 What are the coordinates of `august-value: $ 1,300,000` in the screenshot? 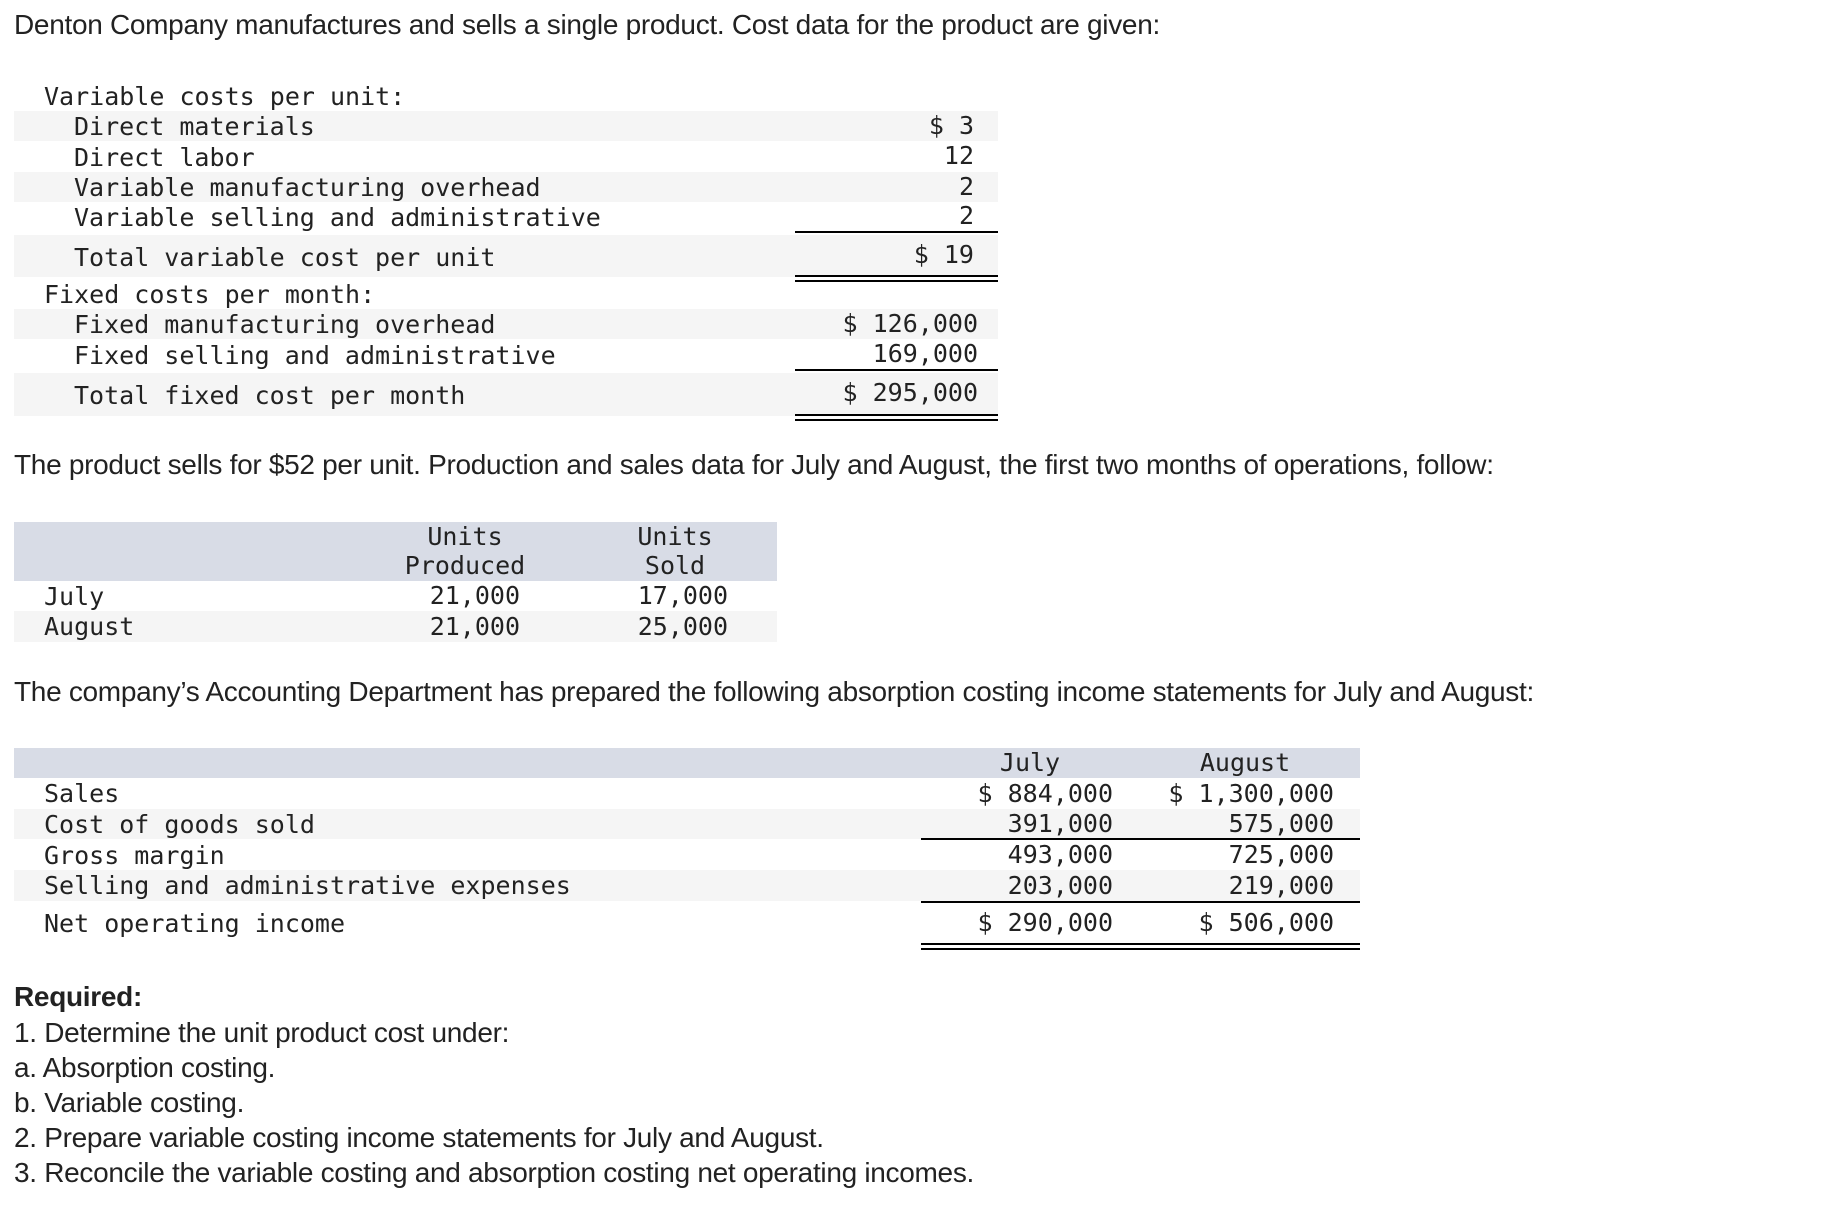 It's located at (1251, 793).